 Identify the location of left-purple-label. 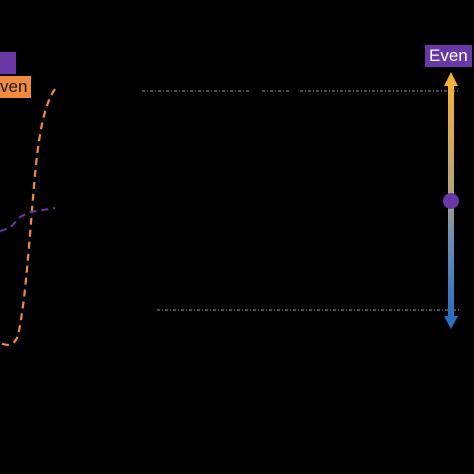
(8, 63).